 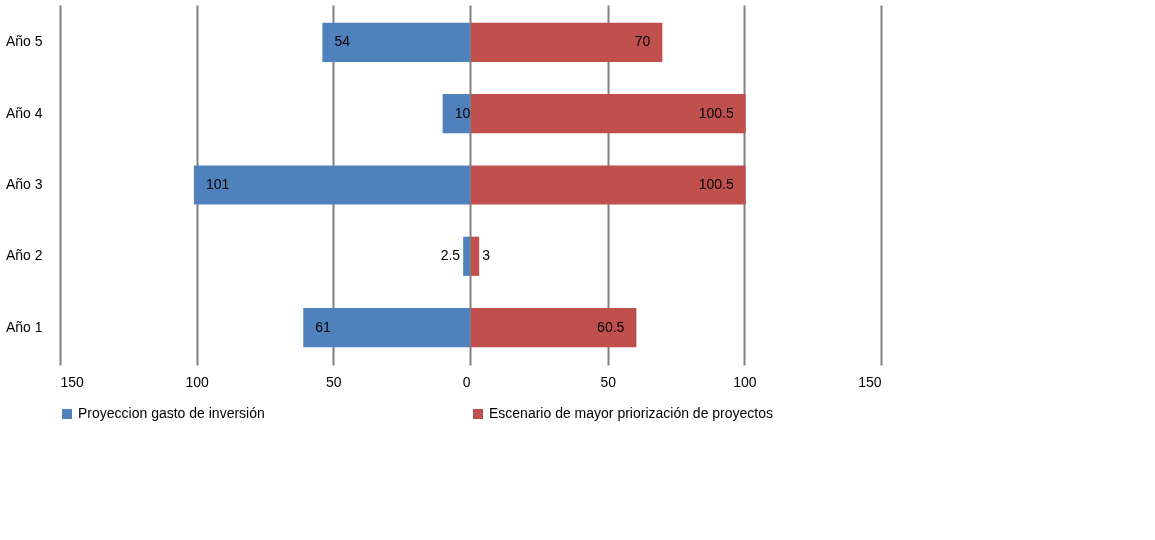 I want to click on y-tick-label: Año 2, so click(x=24, y=255).